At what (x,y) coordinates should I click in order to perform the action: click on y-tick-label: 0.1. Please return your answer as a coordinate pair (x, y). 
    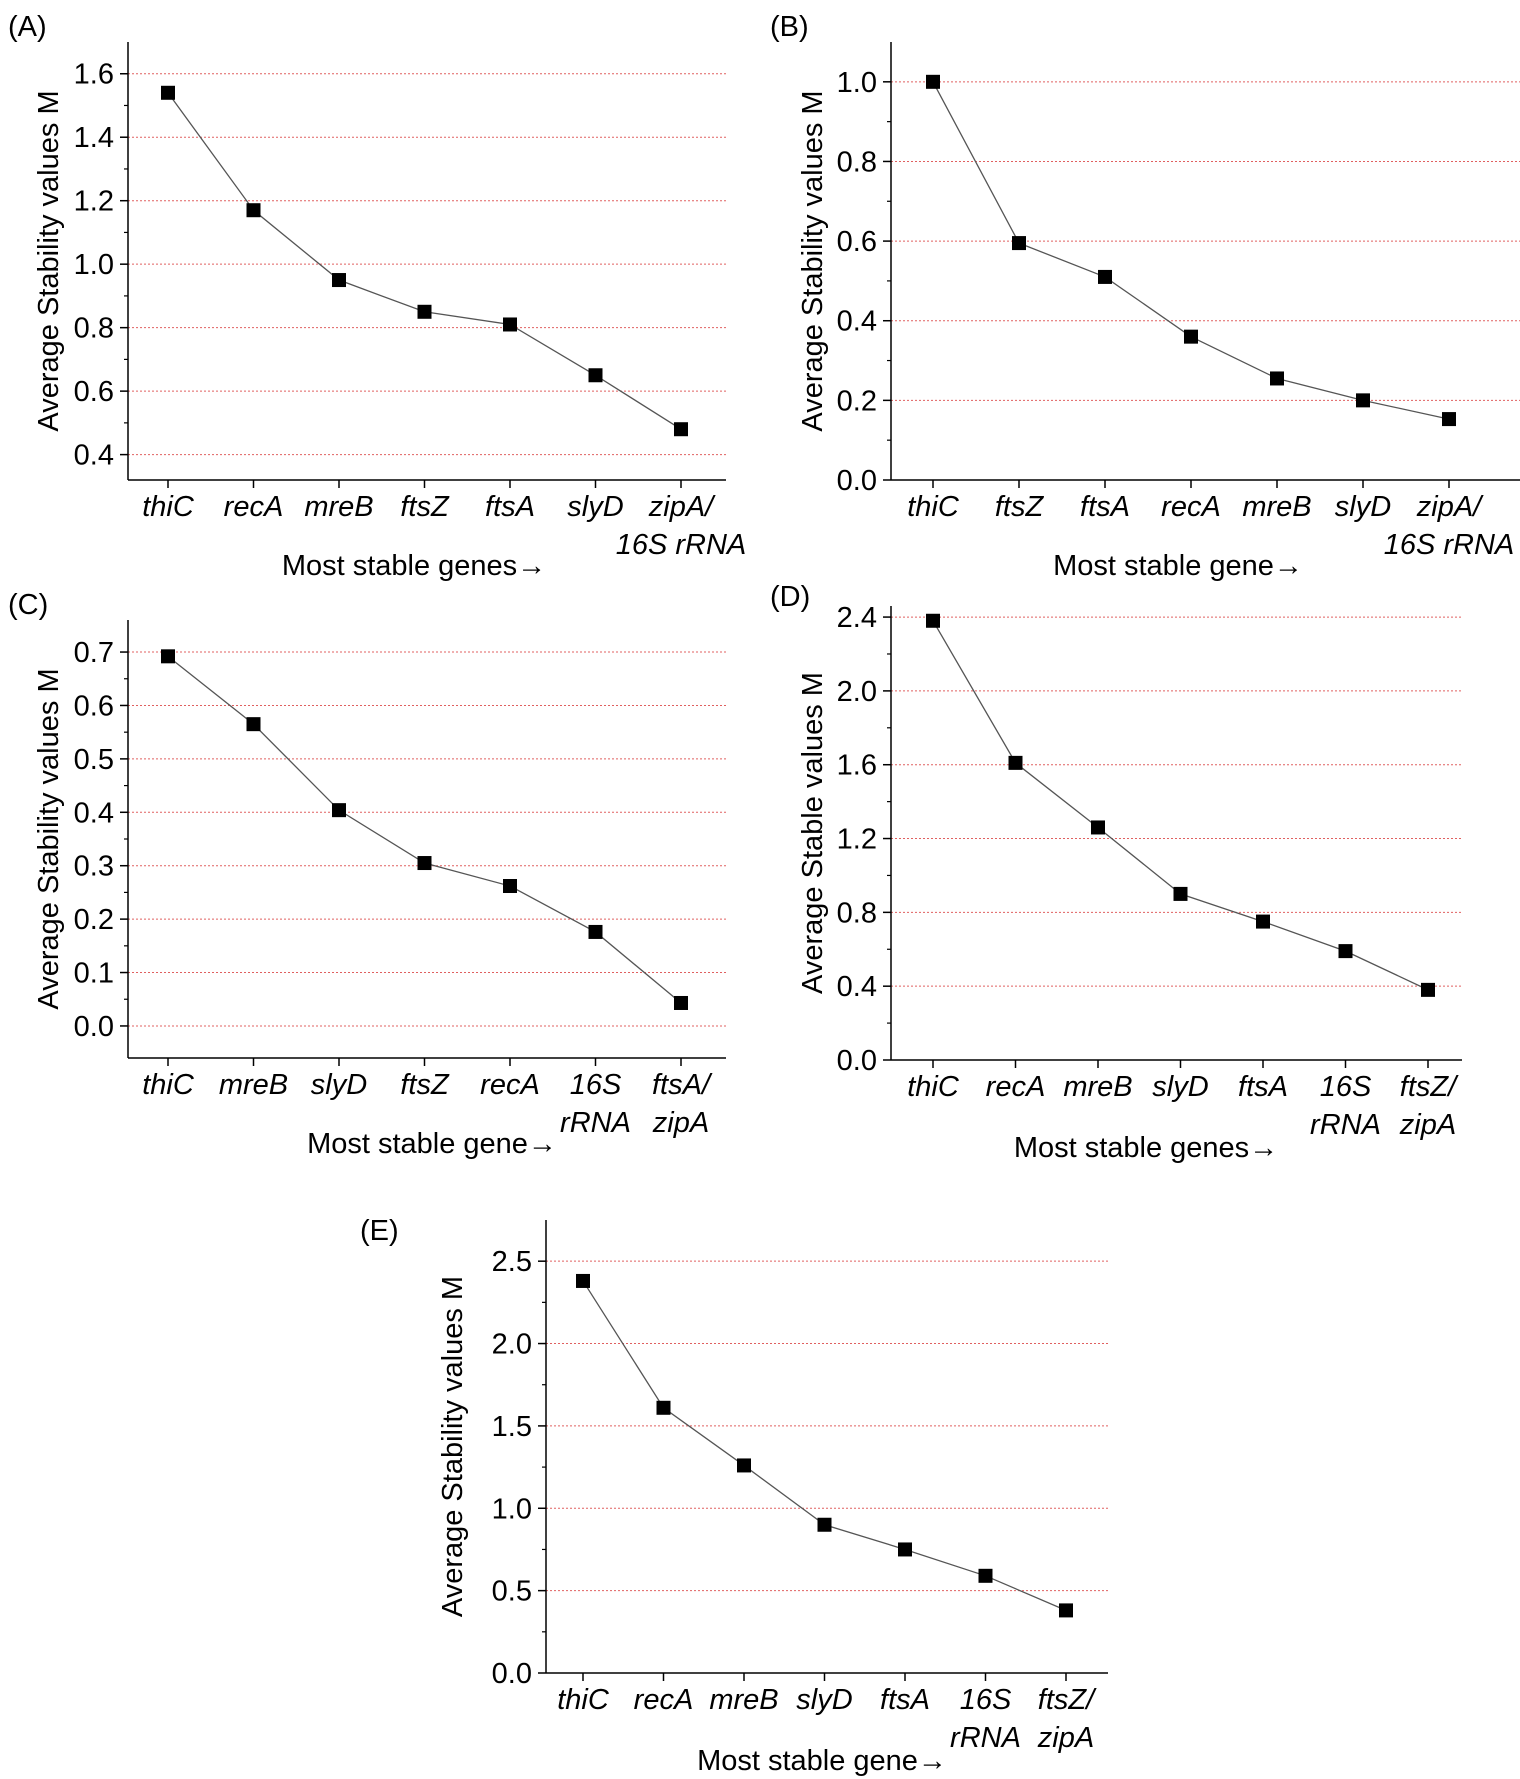
    Looking at the image, I should click on (94, 974).